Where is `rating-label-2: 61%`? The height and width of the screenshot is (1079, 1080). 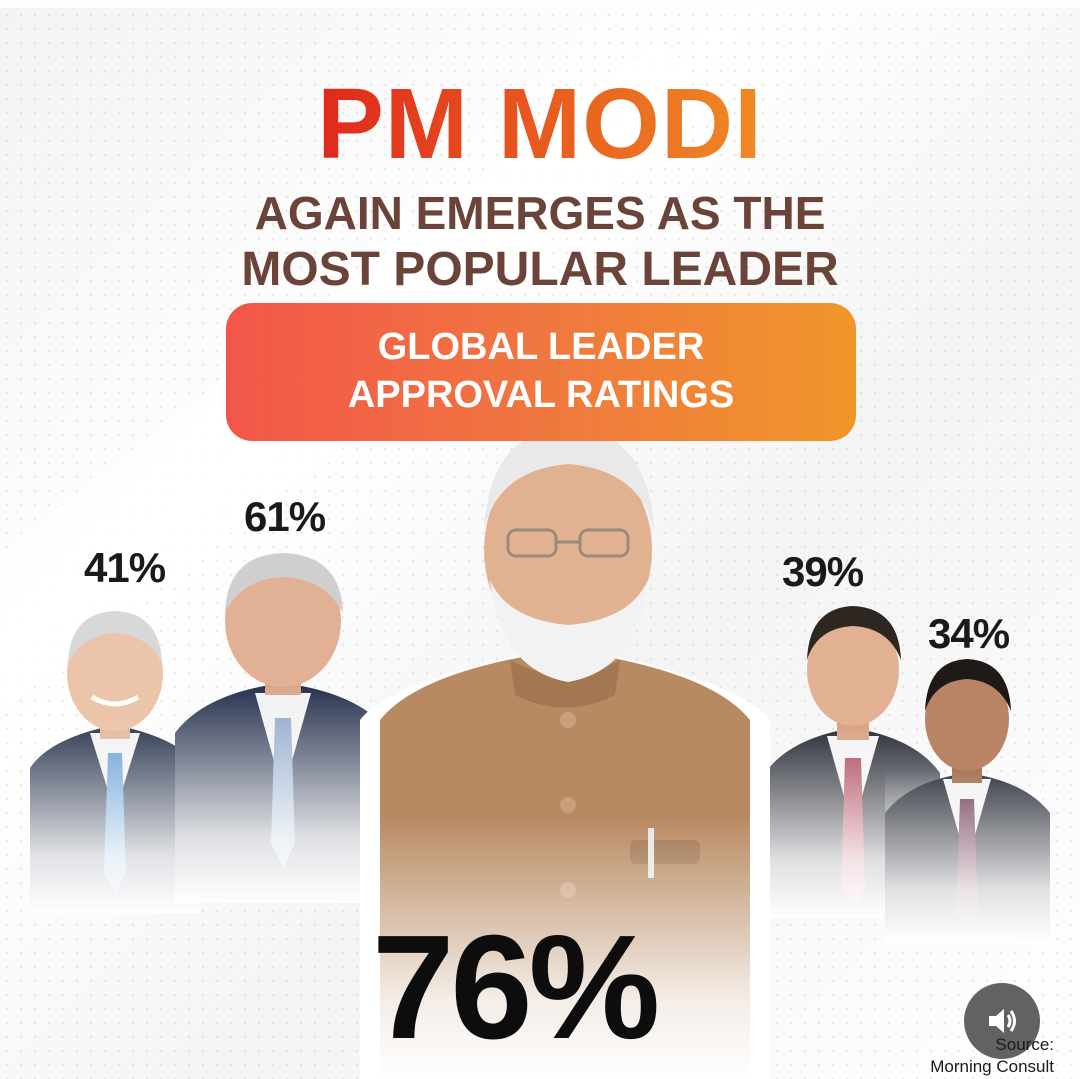
rating-label-2: 61% is located at coordinates (285, 516).